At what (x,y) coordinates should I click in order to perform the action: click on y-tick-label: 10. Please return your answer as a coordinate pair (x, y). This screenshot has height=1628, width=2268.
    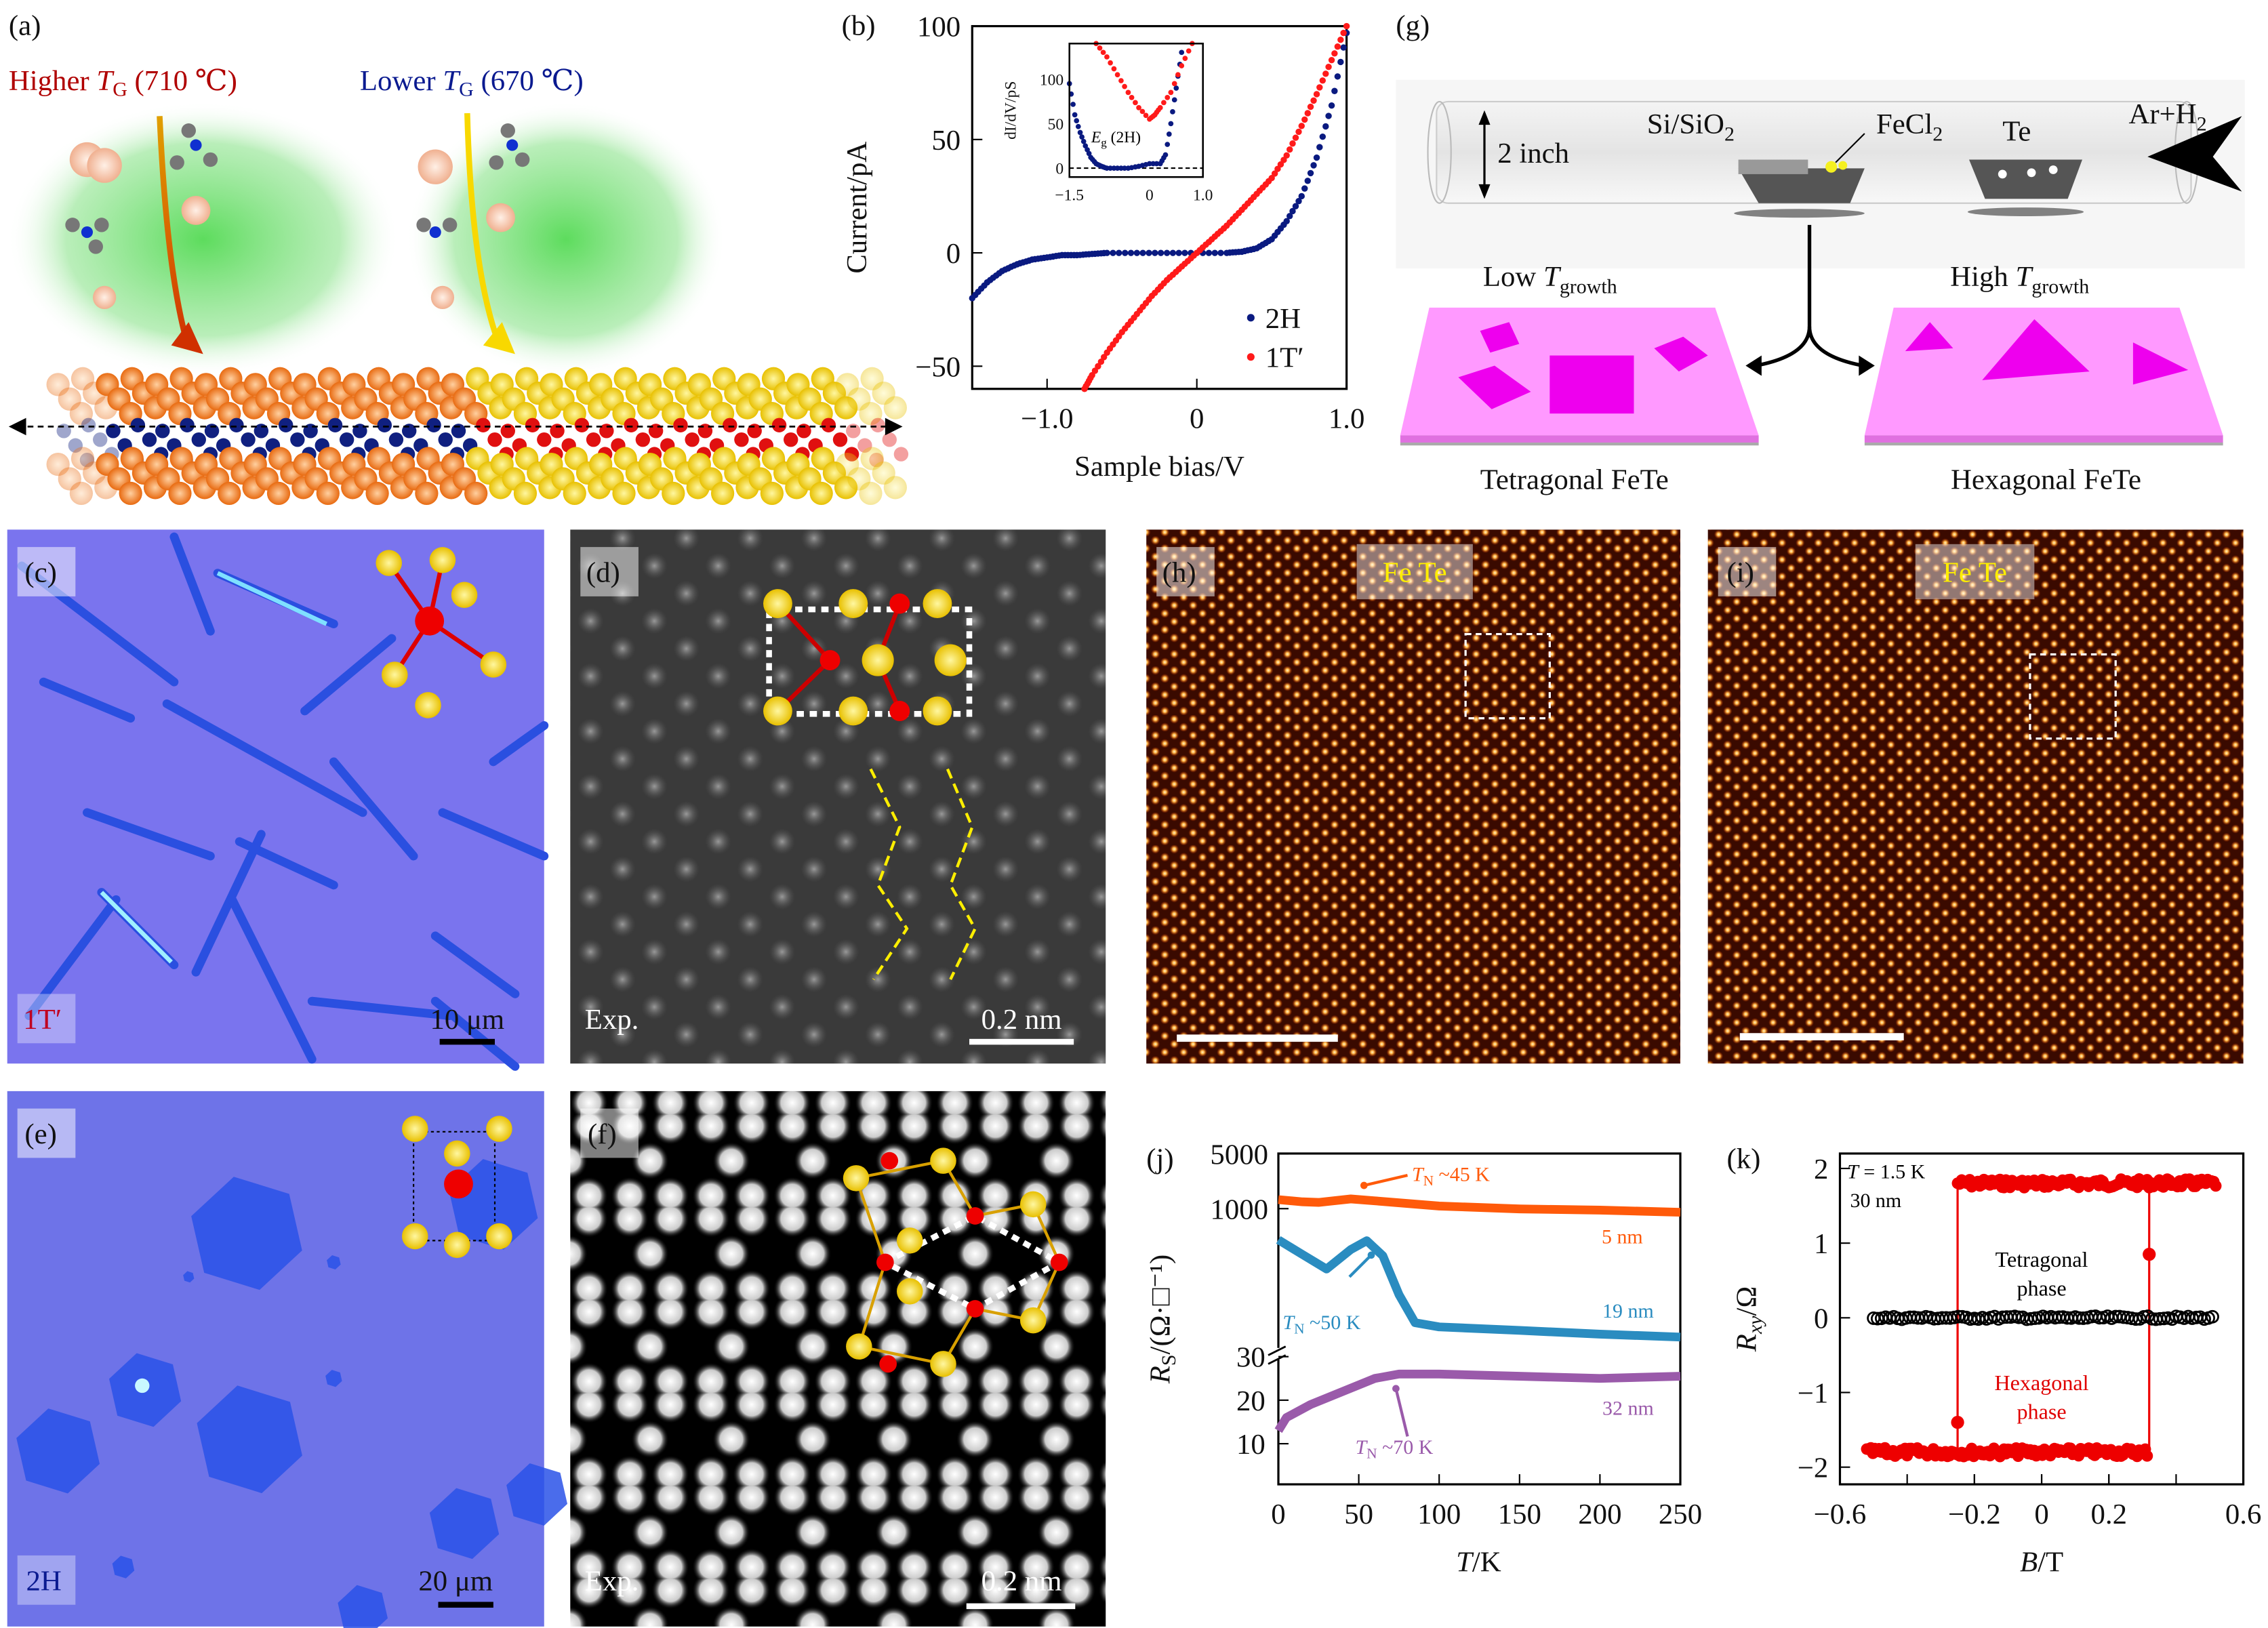
    Looking at the image, I should click on (1250, 1445).